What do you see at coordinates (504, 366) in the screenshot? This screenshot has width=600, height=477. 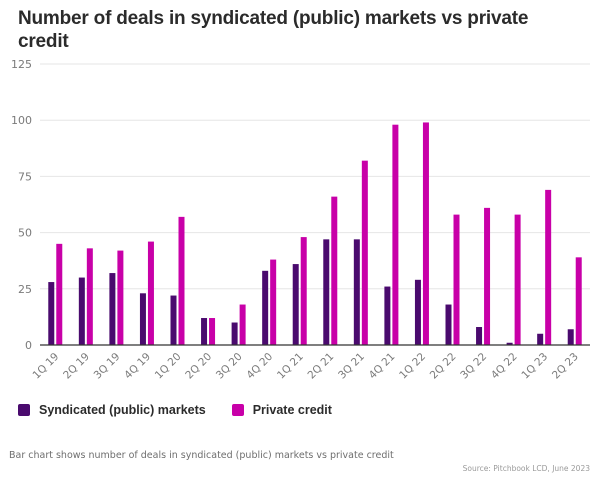 I see `x-tick-label: 4Q 22` at bounding box center [504, 366].